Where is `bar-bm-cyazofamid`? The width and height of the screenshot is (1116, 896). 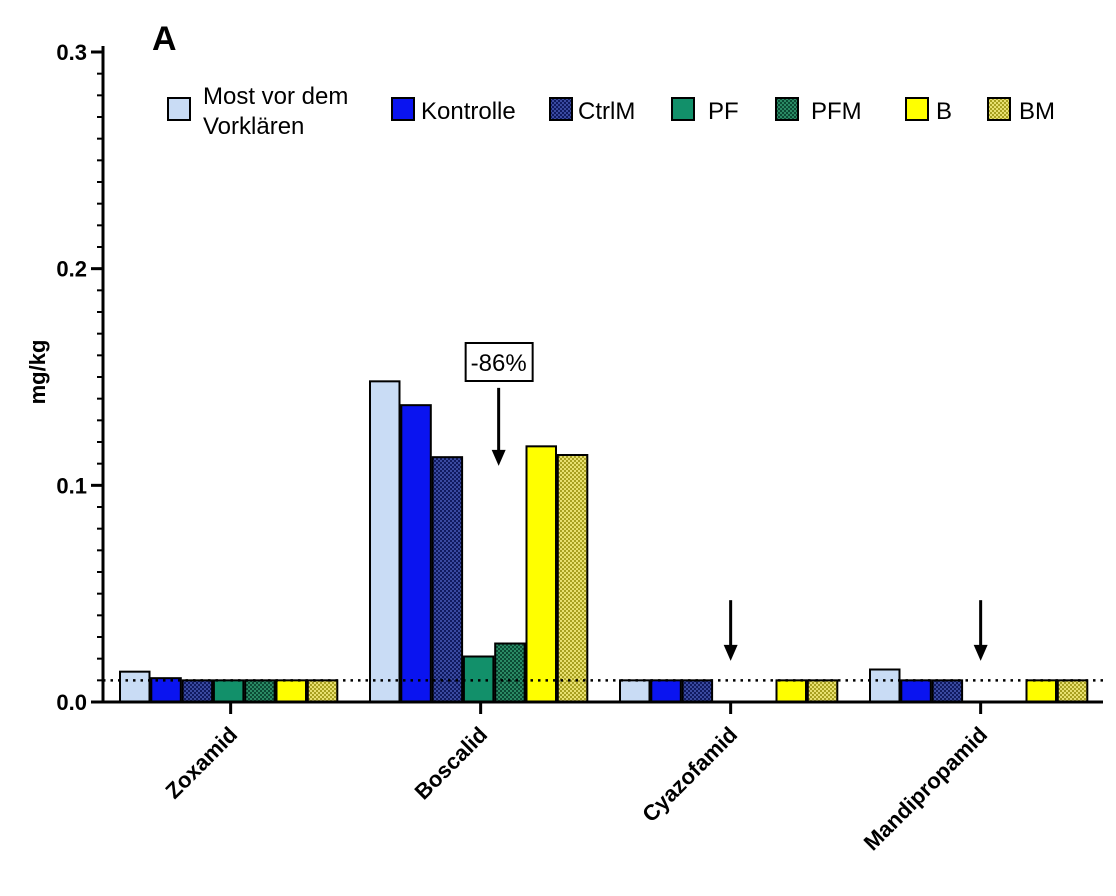
bar-bm-cyazofamid is located at coordinates (822, 691).